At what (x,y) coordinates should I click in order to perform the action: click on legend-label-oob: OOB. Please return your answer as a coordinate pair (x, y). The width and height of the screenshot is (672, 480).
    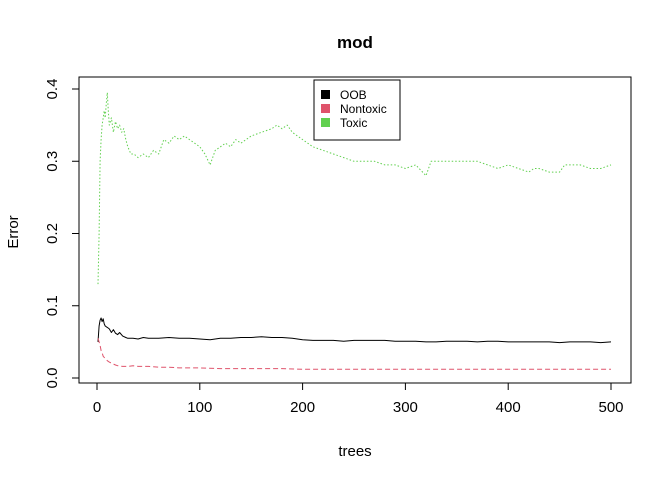
    Looking at the image, I should click on (353, 95).